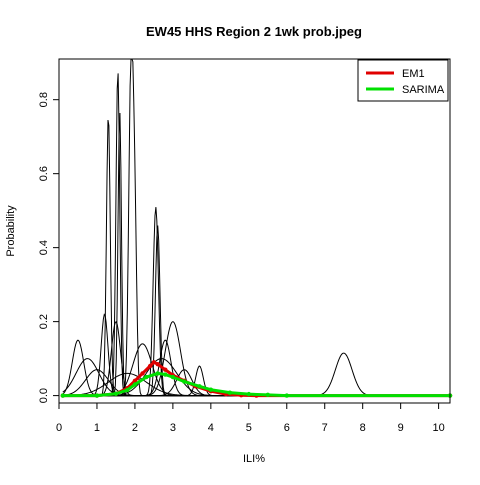  Describe the element at coordinates (287, 428) in the screenshot. I see `x-tick-label: 6` at that location.